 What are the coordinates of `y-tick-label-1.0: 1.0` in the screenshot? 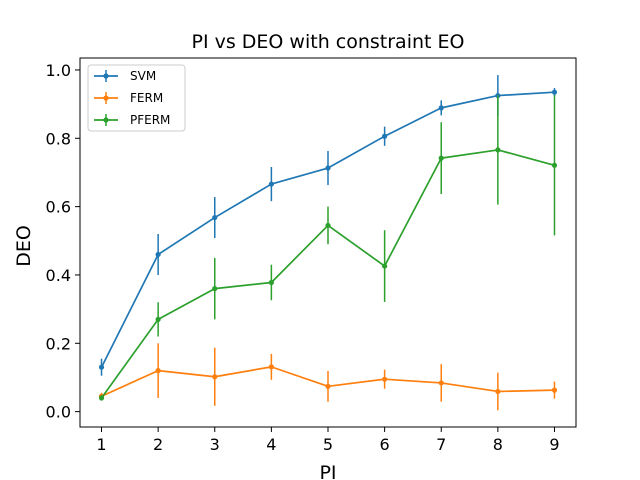 It's located at (58, 70).